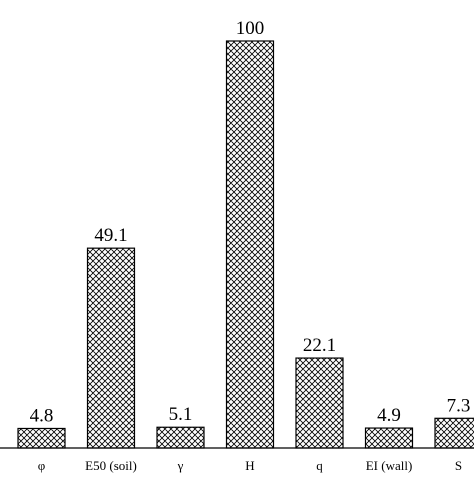 Image resolution: width=474 pixels, height=479 pixels. Describe the element at coordinates (249, 465) in the screenshot. I see `x-tick-label-3: H` at that location.